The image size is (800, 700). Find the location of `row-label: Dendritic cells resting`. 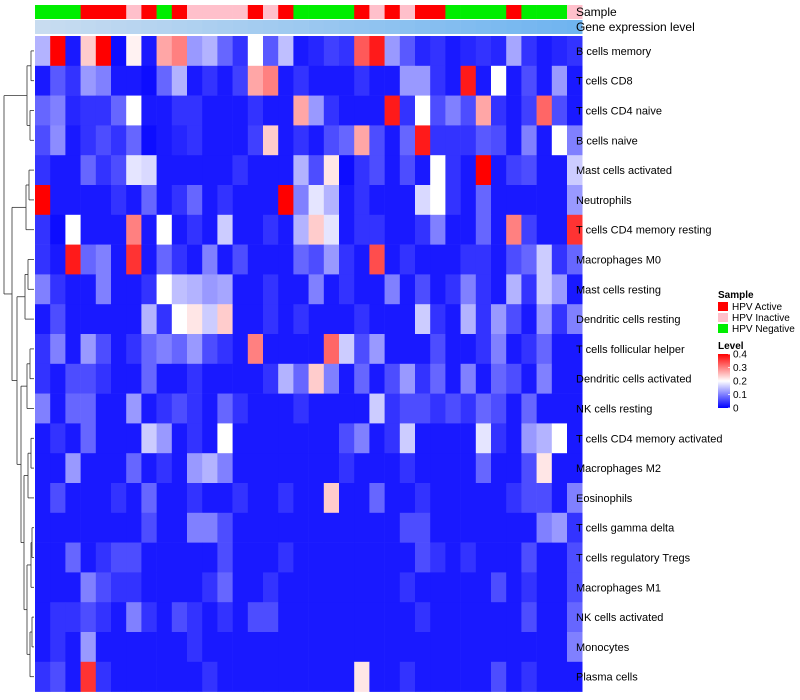

row-label: Dendritic cells resting is located at coordinates (628, 320).